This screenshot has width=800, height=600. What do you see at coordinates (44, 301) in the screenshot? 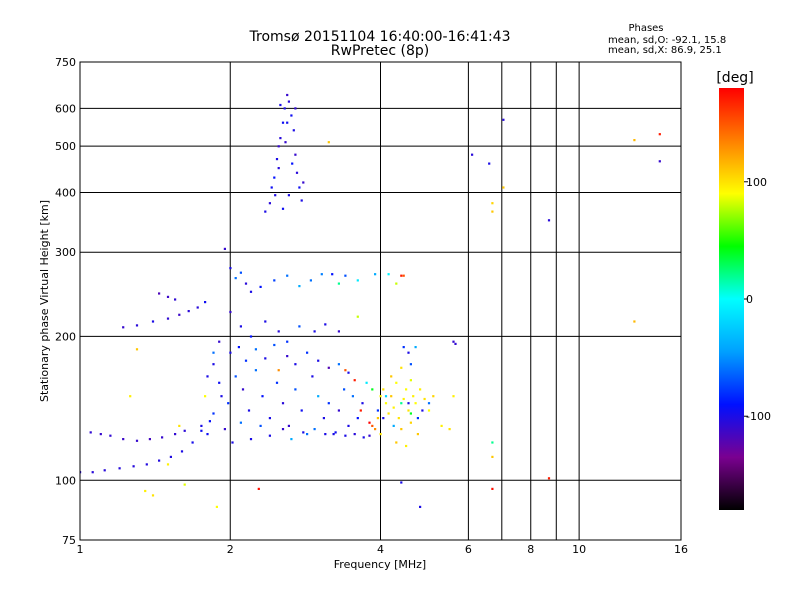
I see `y-axis-label: Stationary phase Virtual Height [km]` at bounding box center [44, 301].